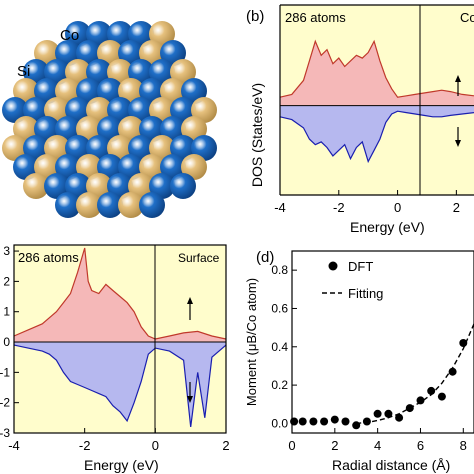 The width and height of the screenshot is (474, 474). I want to click on panel-d-plot, so click(382, 376).